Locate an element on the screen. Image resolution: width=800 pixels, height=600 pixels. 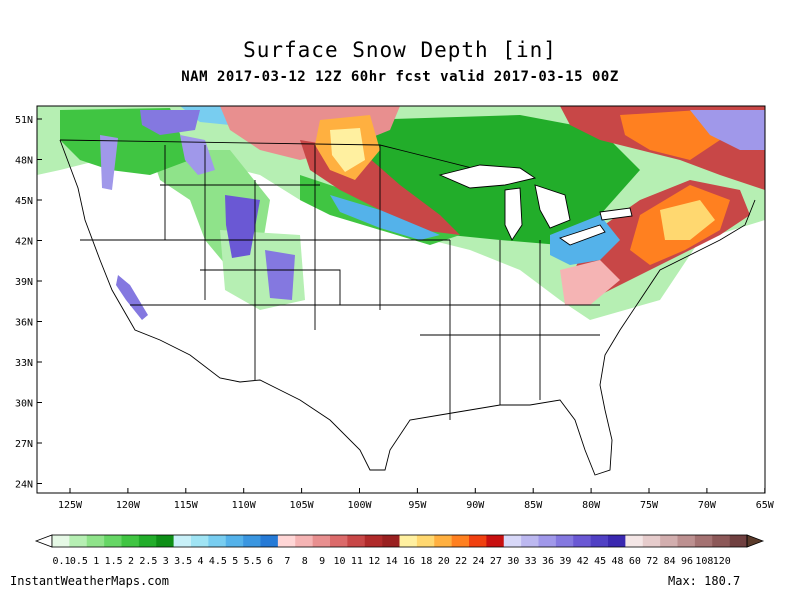
lat-label: 36N is located at coordinates (24, 323).